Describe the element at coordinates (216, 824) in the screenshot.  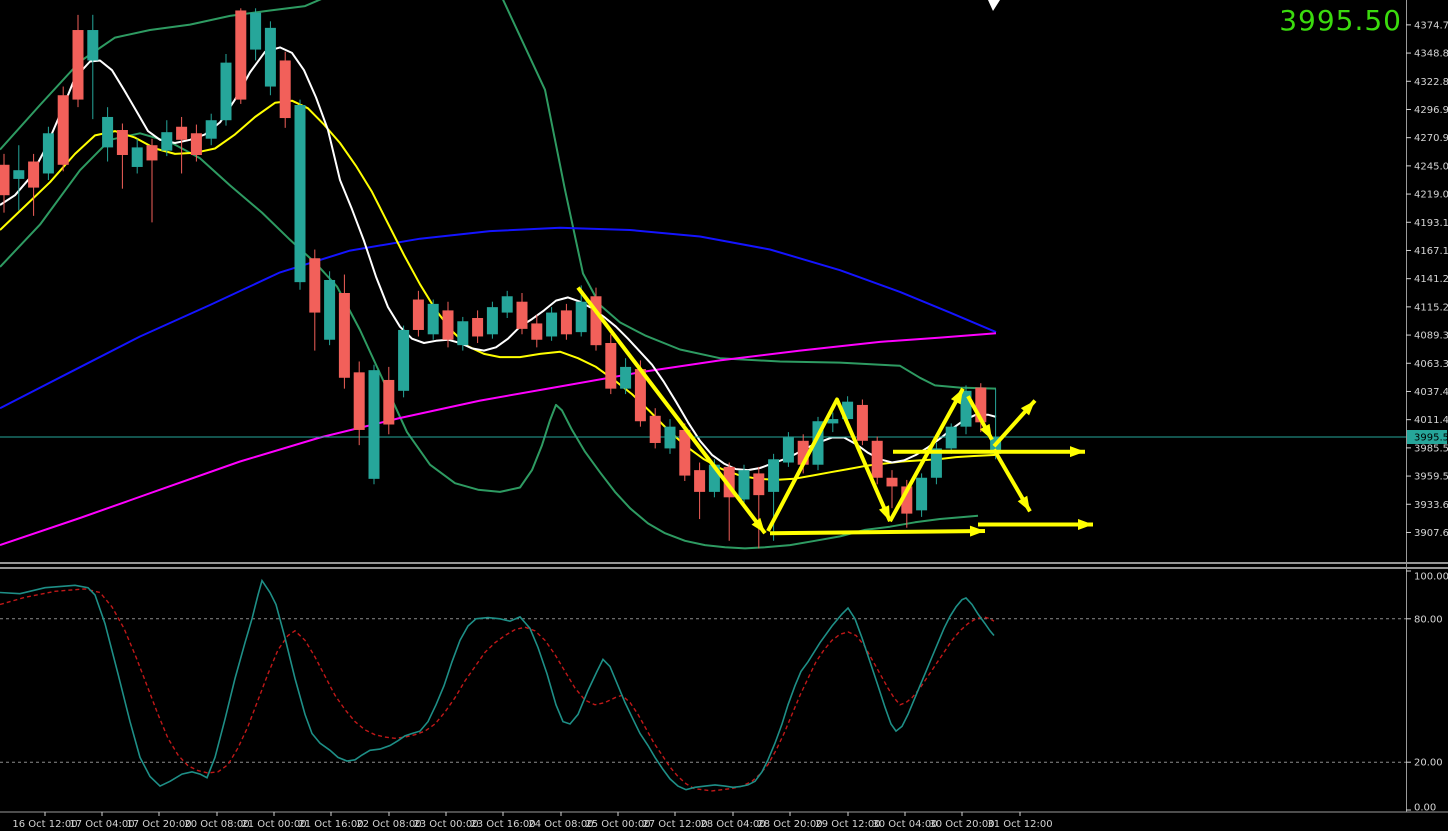
I see `time-axis-label: 20 Oct 08:00` at that location.